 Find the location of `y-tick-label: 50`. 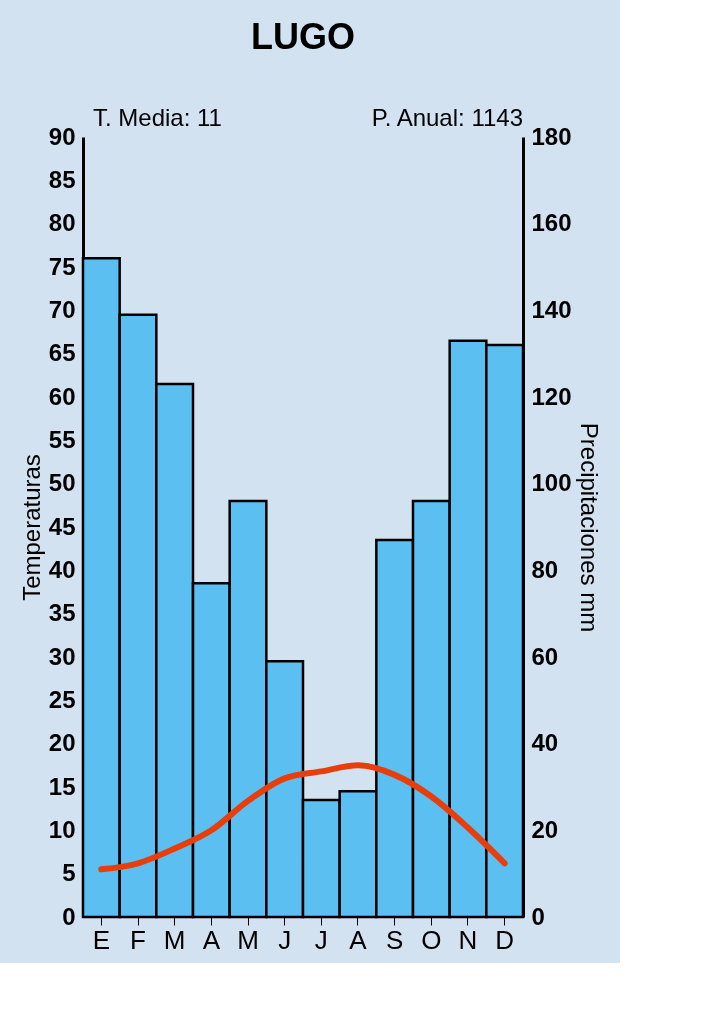

y-tick-label: 50 is located at coordinates (62, 483).